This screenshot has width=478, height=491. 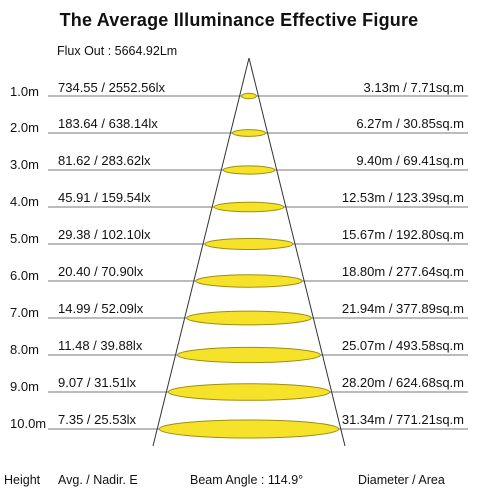 I want to click on row-height: 7.0m, so click(x=24, y=312).